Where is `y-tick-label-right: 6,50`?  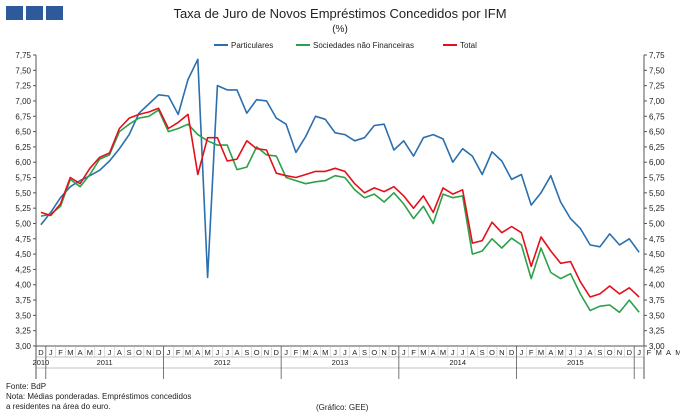 y-tick-label-right: 6,50 is located at coordinates (657, 132).